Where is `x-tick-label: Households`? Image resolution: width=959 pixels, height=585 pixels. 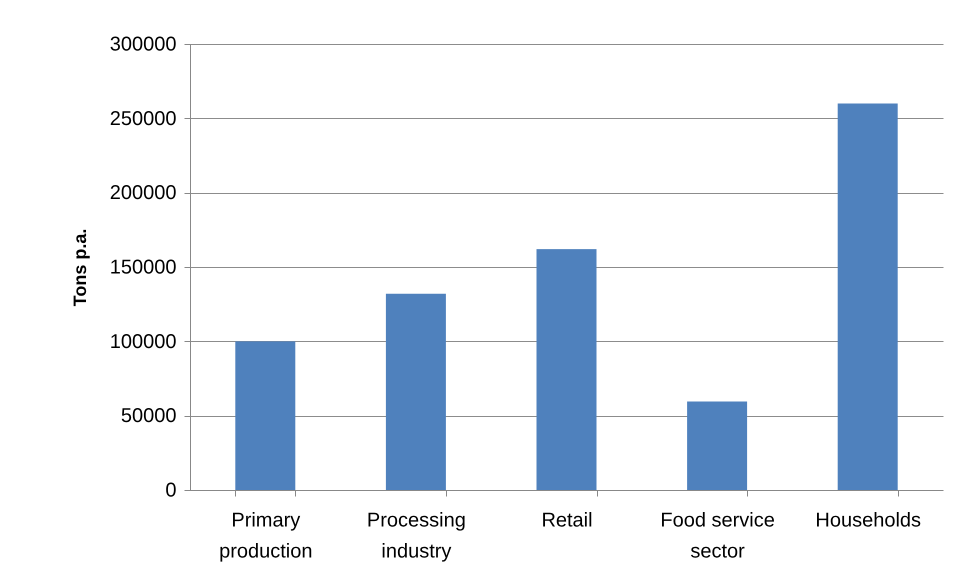
x-tick-label: Households is located at coordinates (868, 521).